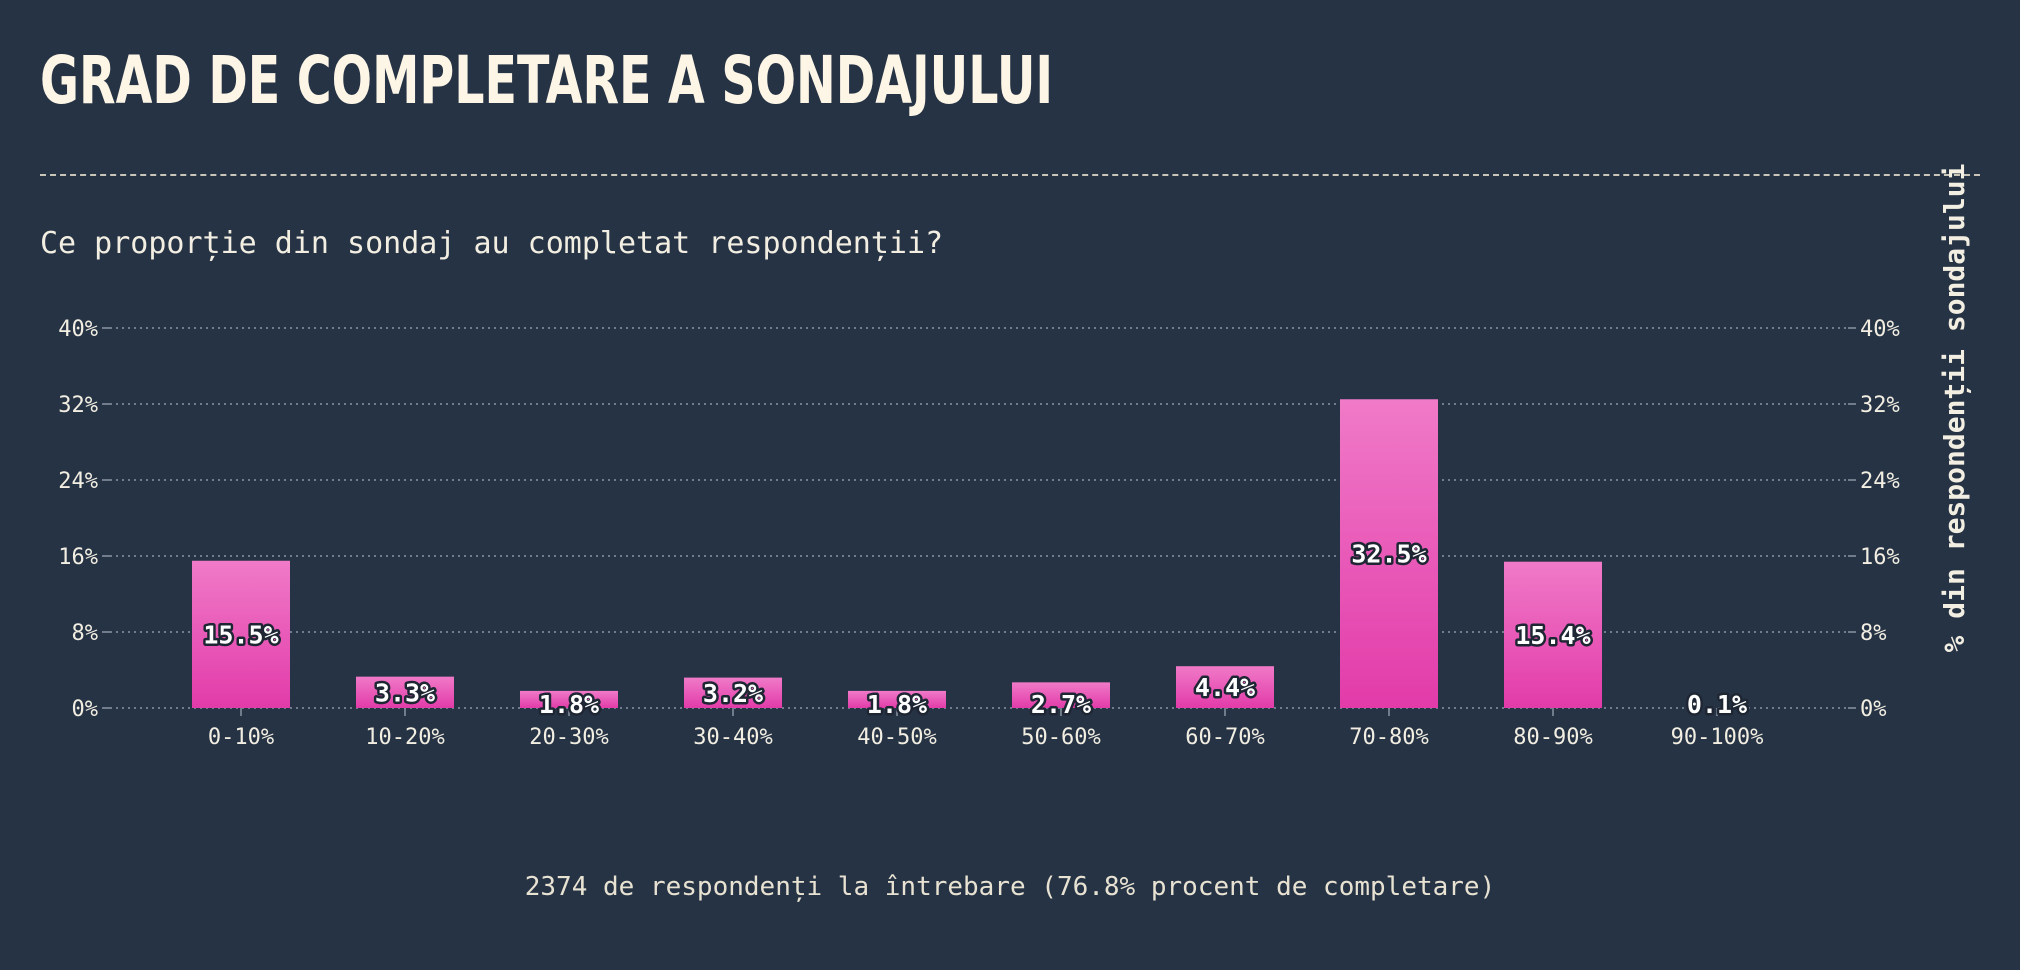 This screenshot has width=2020, height=970. Describe the element at coordinates (1060, 737) in the screenshot. I see `x-tick-label: 50-60%` at that location.